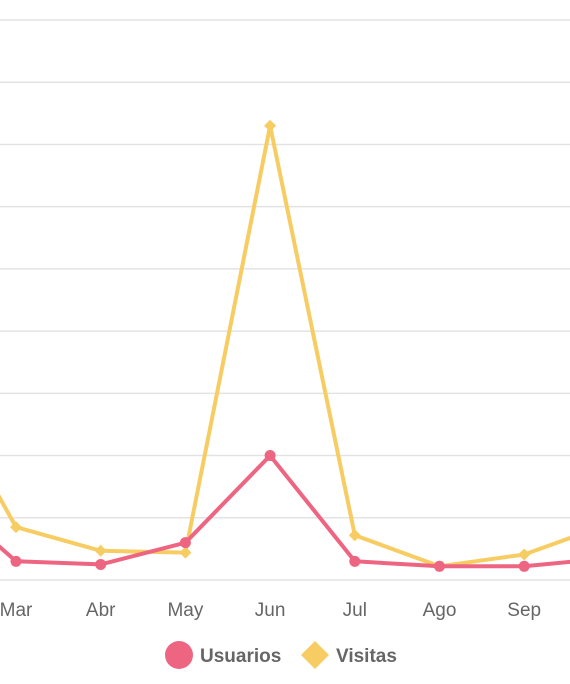  Describe the element at coordinates (185, 543) in the screenshot. I see `data-point-usuarios-may` at that location.